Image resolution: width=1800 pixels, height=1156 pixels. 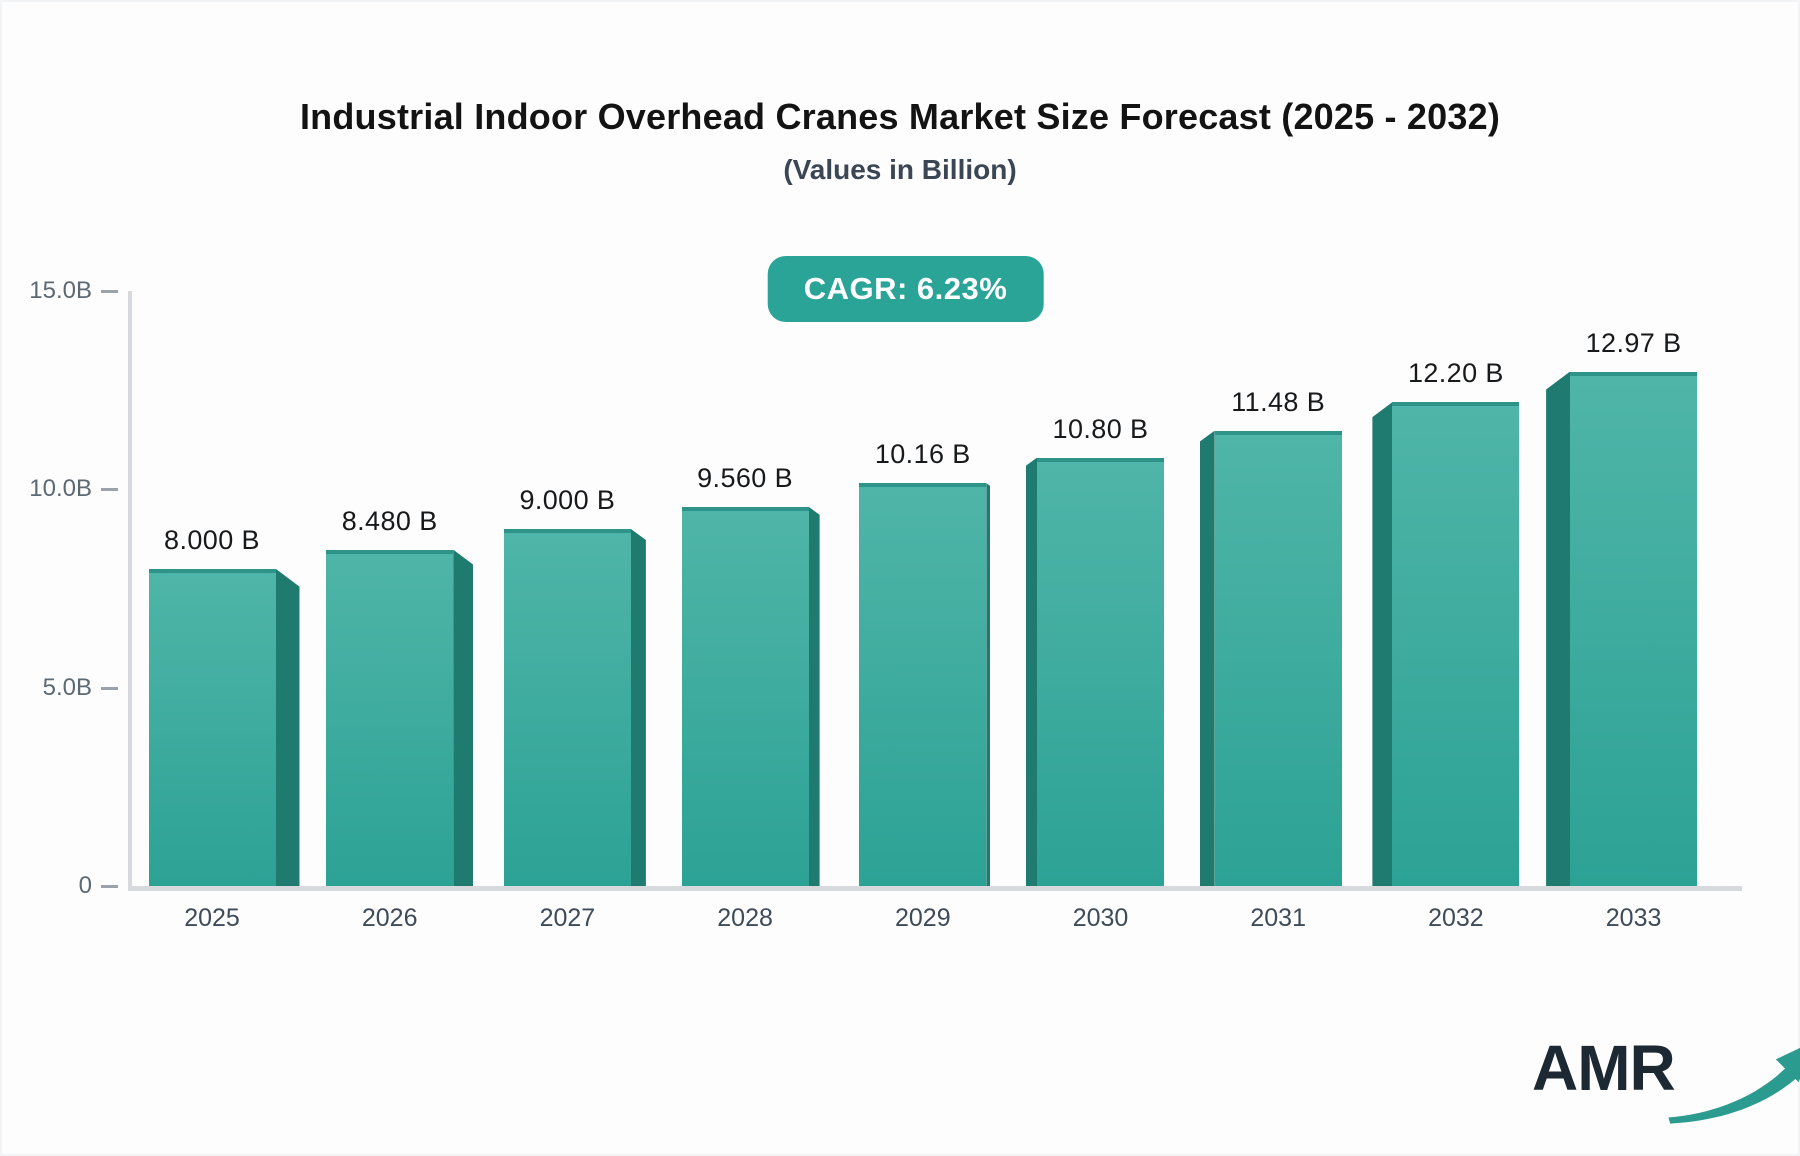 What do you see at coordinates (212, 539) in the screenshot?
I see `bar-value-label: 8.000 B` at bounding box center [212, 539].